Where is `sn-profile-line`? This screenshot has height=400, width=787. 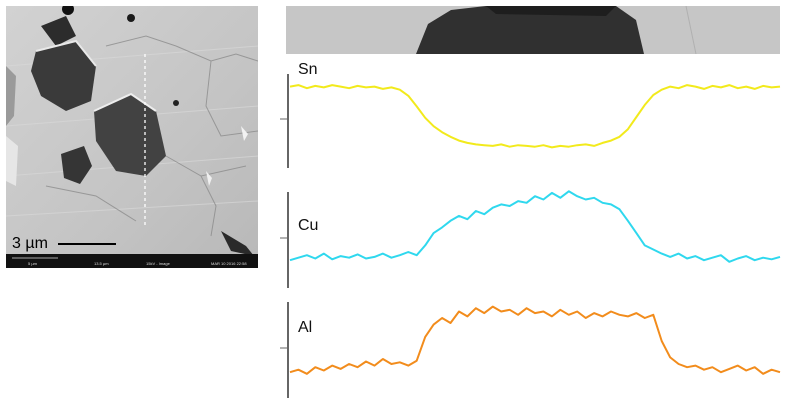 sn-profile-line is located at coordinates (535, 116).